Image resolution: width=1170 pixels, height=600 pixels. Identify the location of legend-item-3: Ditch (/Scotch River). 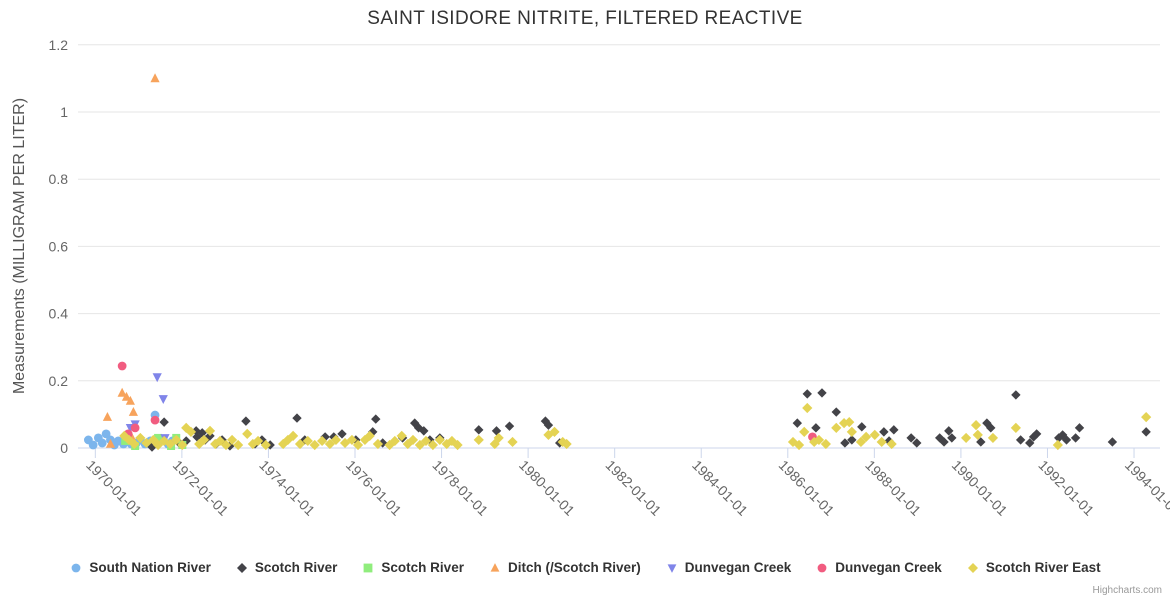
(564, 567).